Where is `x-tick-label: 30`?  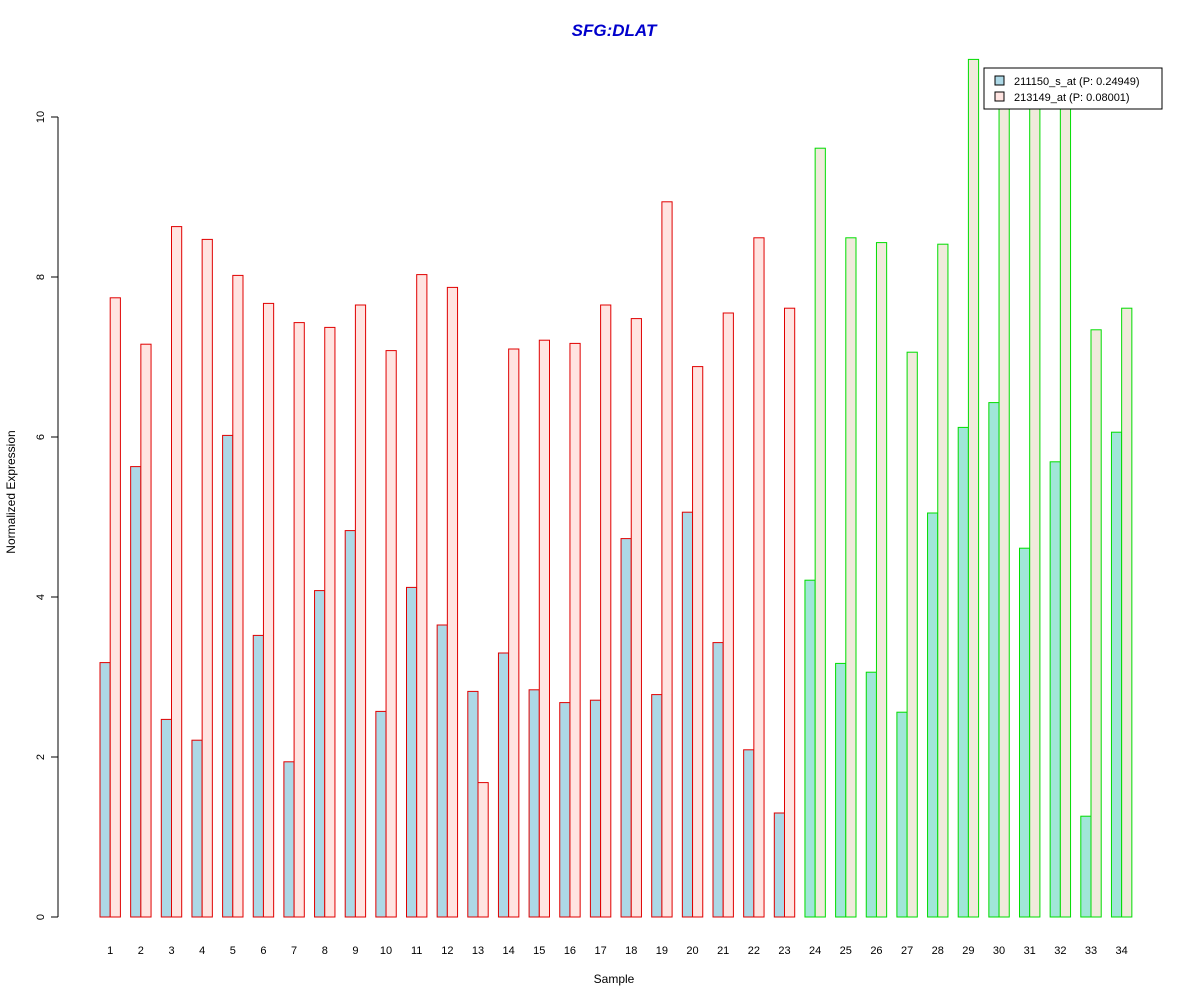
x-tick-label: 30 is located at coordinates (999, 951).